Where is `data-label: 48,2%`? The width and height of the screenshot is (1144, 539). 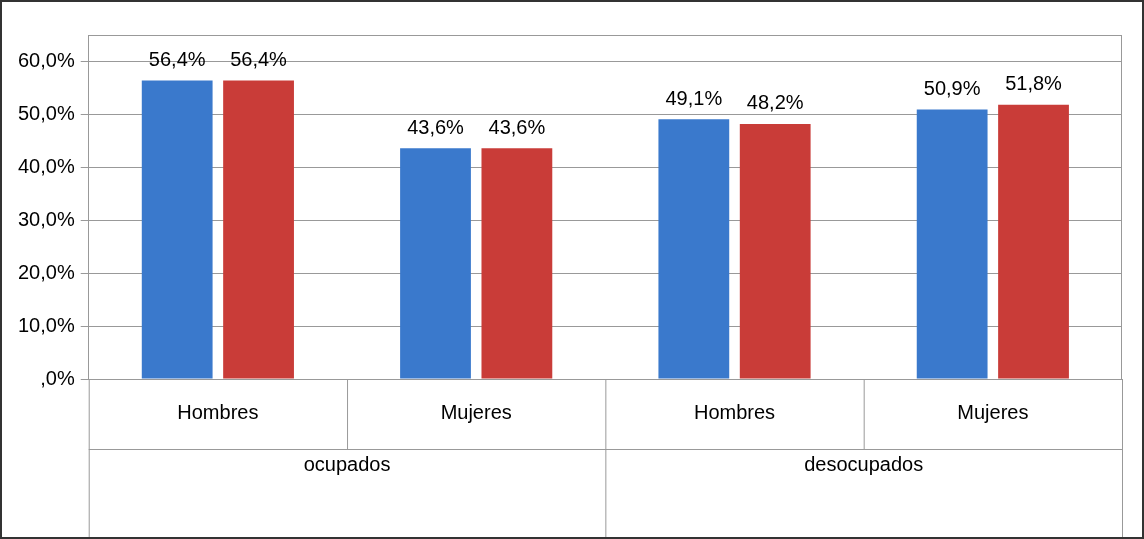
data-label: 48,2% is located at coordinates (775, 102).